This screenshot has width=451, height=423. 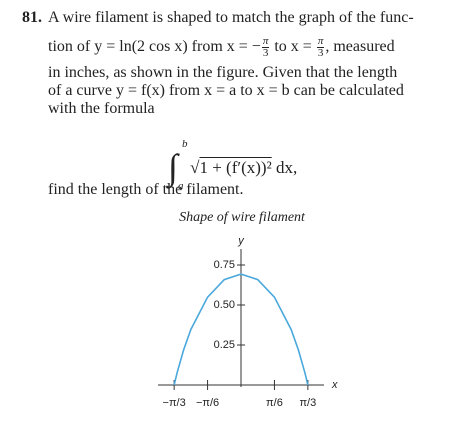 I want to click on text-segment: to x =, so click(x=293, y=47).